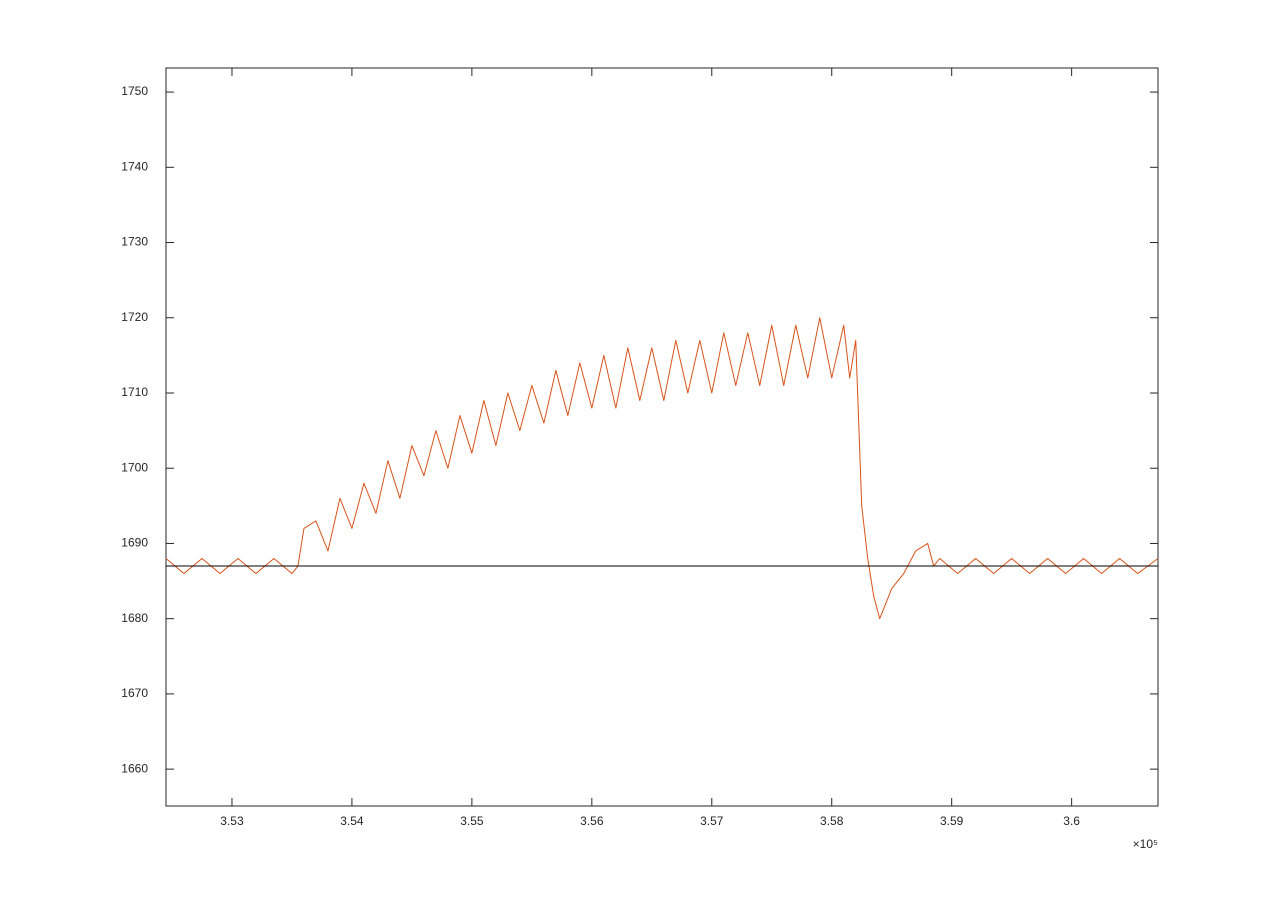 This screenshot has width=1280, height=907. What do you see at coordinates (952, 821) in the screenshot?
I see `x-tick-label: 3.59` at bounding box center [952, 821].